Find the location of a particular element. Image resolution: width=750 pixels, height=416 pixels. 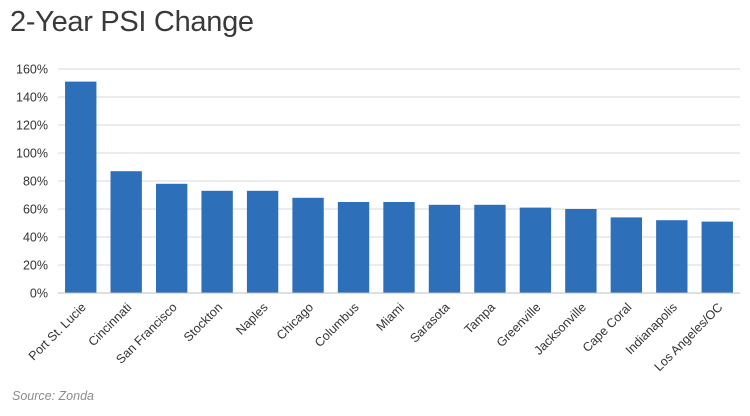

x-category-label: Stockton is located at coordinates (203, 322).